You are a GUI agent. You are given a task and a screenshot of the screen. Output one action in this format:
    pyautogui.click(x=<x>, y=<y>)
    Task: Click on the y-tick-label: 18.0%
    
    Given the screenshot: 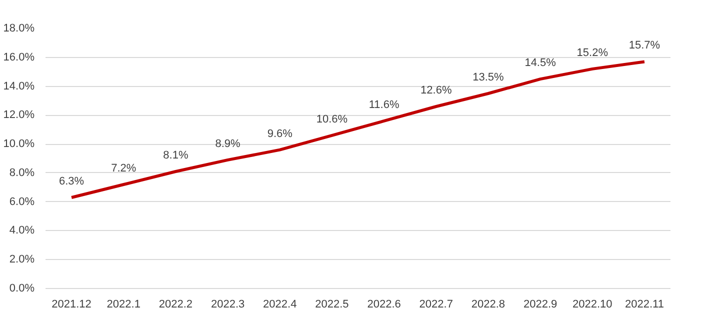 What is the action you would take?
    pyautogui.click(x=19, y=28)
    